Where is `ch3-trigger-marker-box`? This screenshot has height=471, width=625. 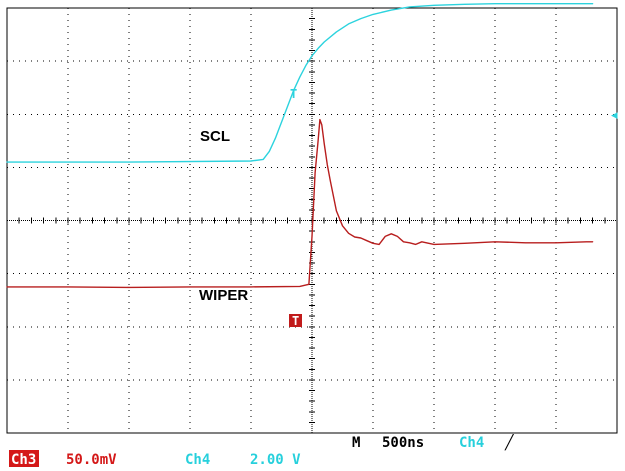
ch3-trigger-marker-box is located at coordinates (295, 320).